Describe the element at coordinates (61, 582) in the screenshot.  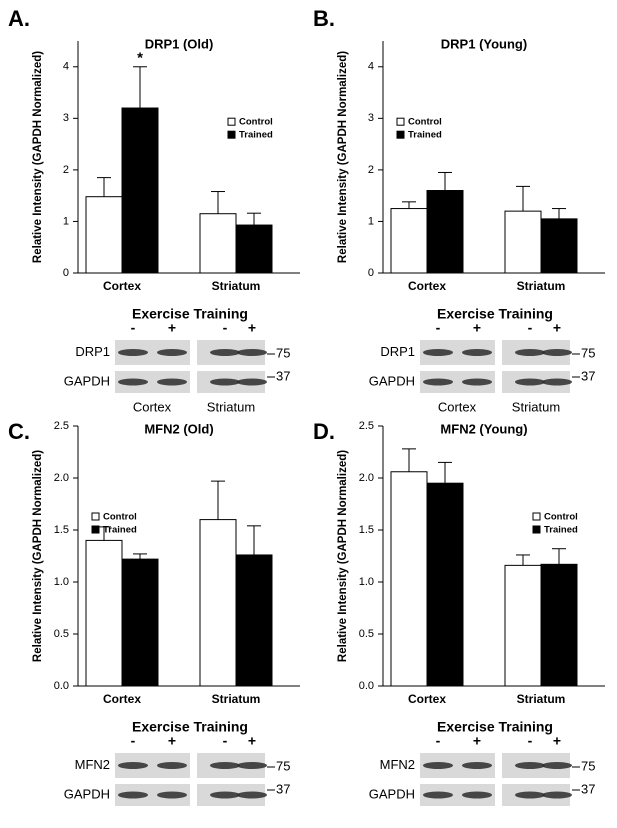
I see `y-tick-label: 1.0` at that location.